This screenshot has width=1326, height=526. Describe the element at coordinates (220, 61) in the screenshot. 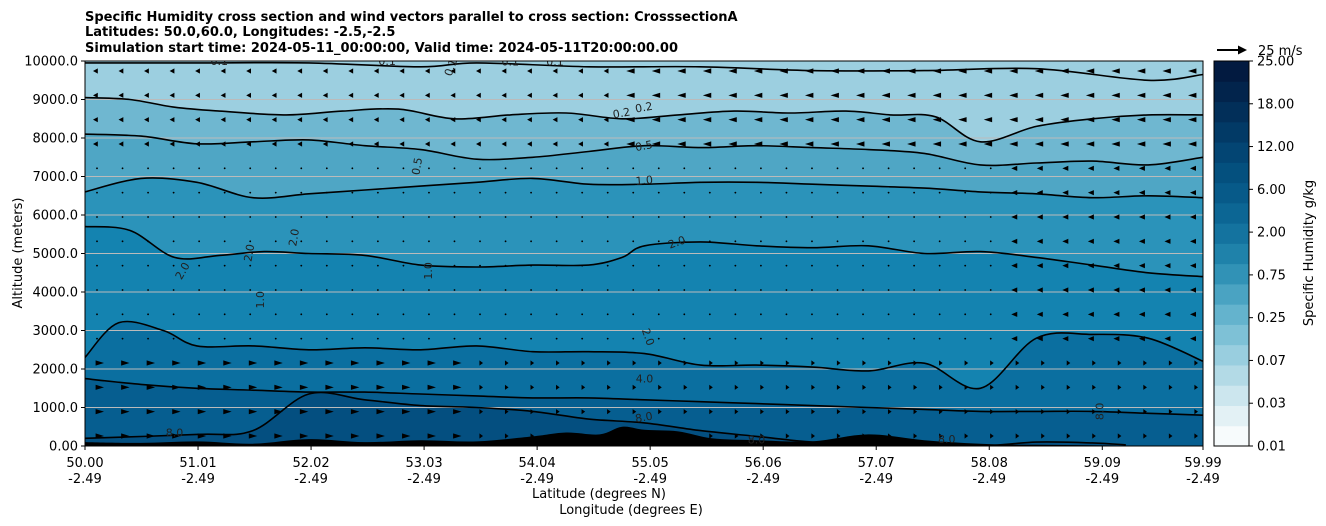

I see `contour-label: 0.1` at that location.